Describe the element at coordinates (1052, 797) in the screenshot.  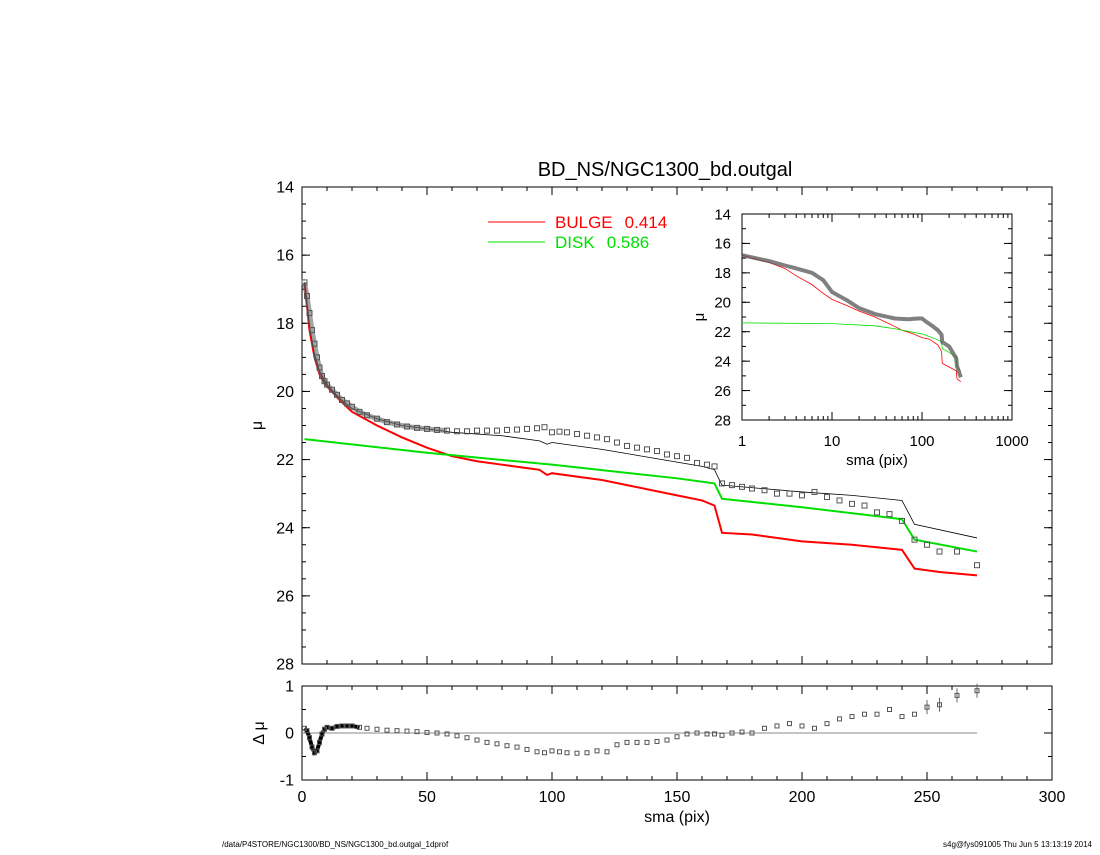
I see `x-tick-label: 300` at that location.